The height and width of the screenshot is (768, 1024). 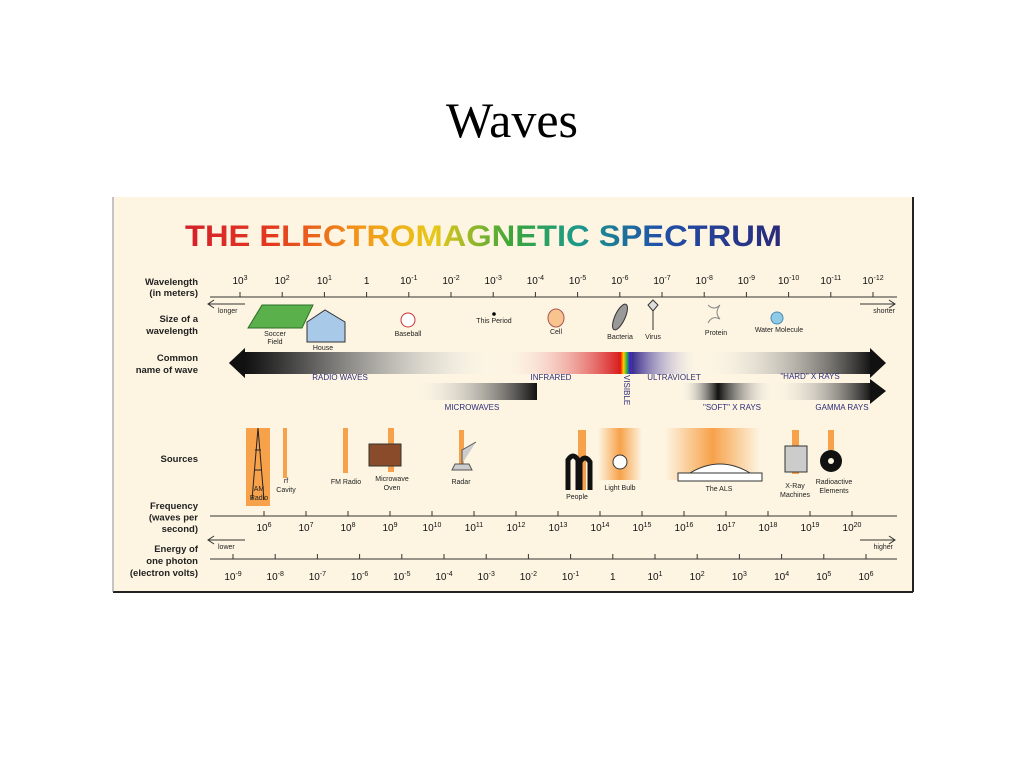 I want to click on tick-label: 10¹⁰, so click(x=432, y=528).